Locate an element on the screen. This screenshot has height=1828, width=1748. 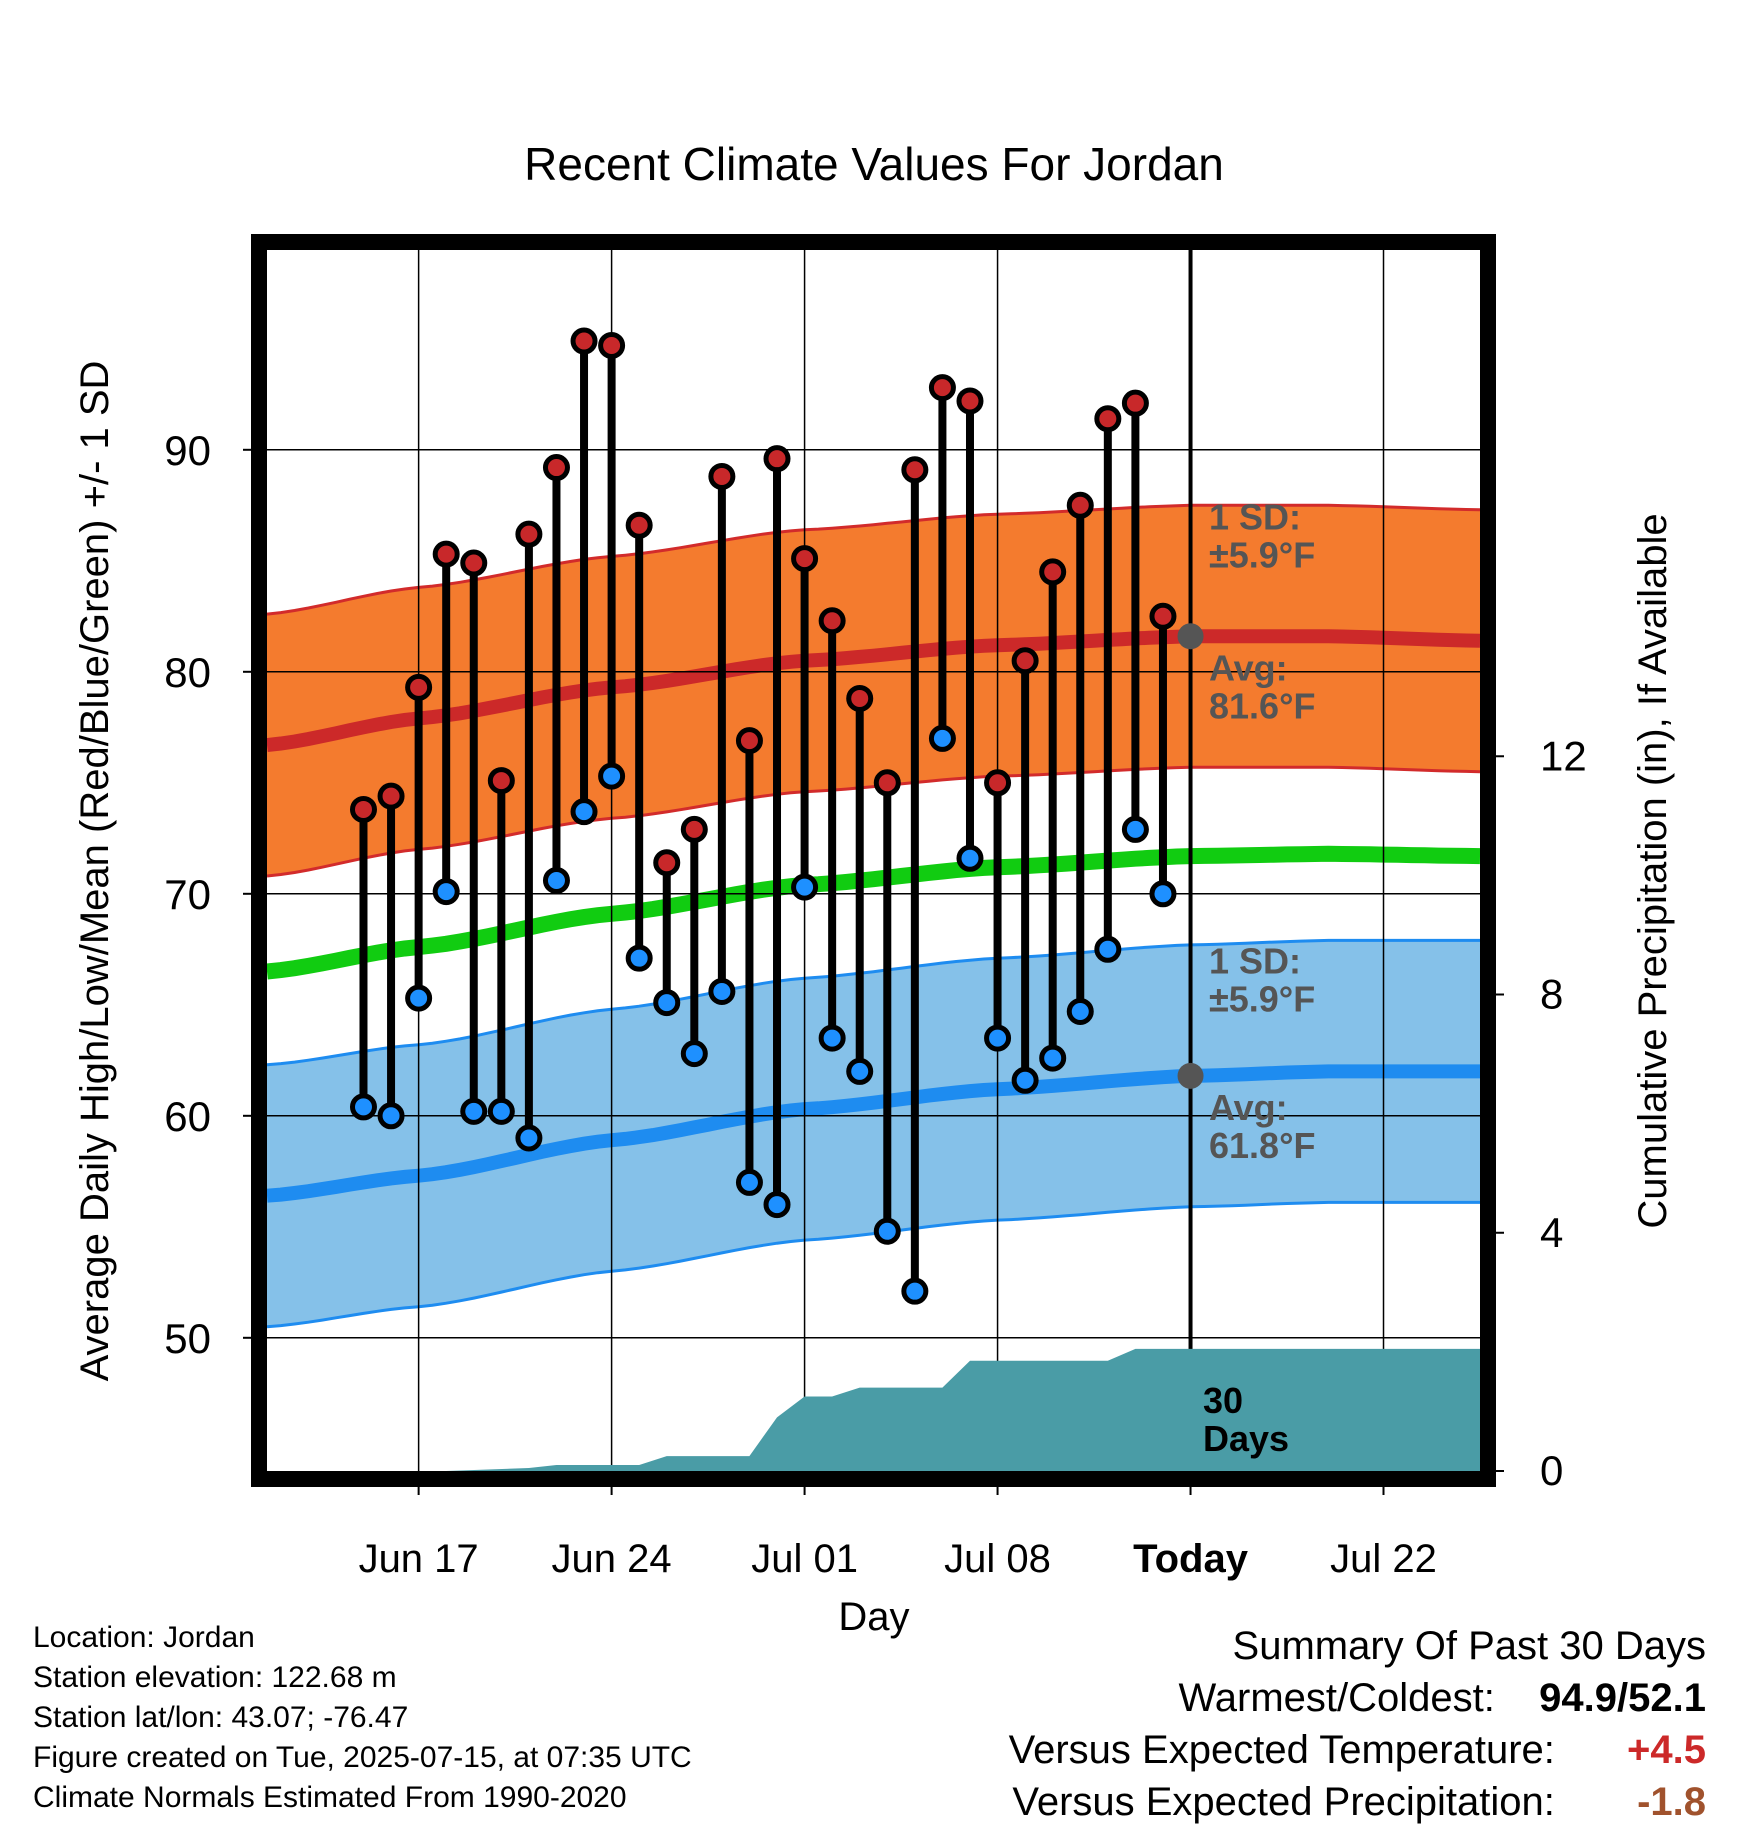
summary-warmest-coldest: Warmest/Coldest: 94.9/52.1 is located at coordinates (1358, 1698).